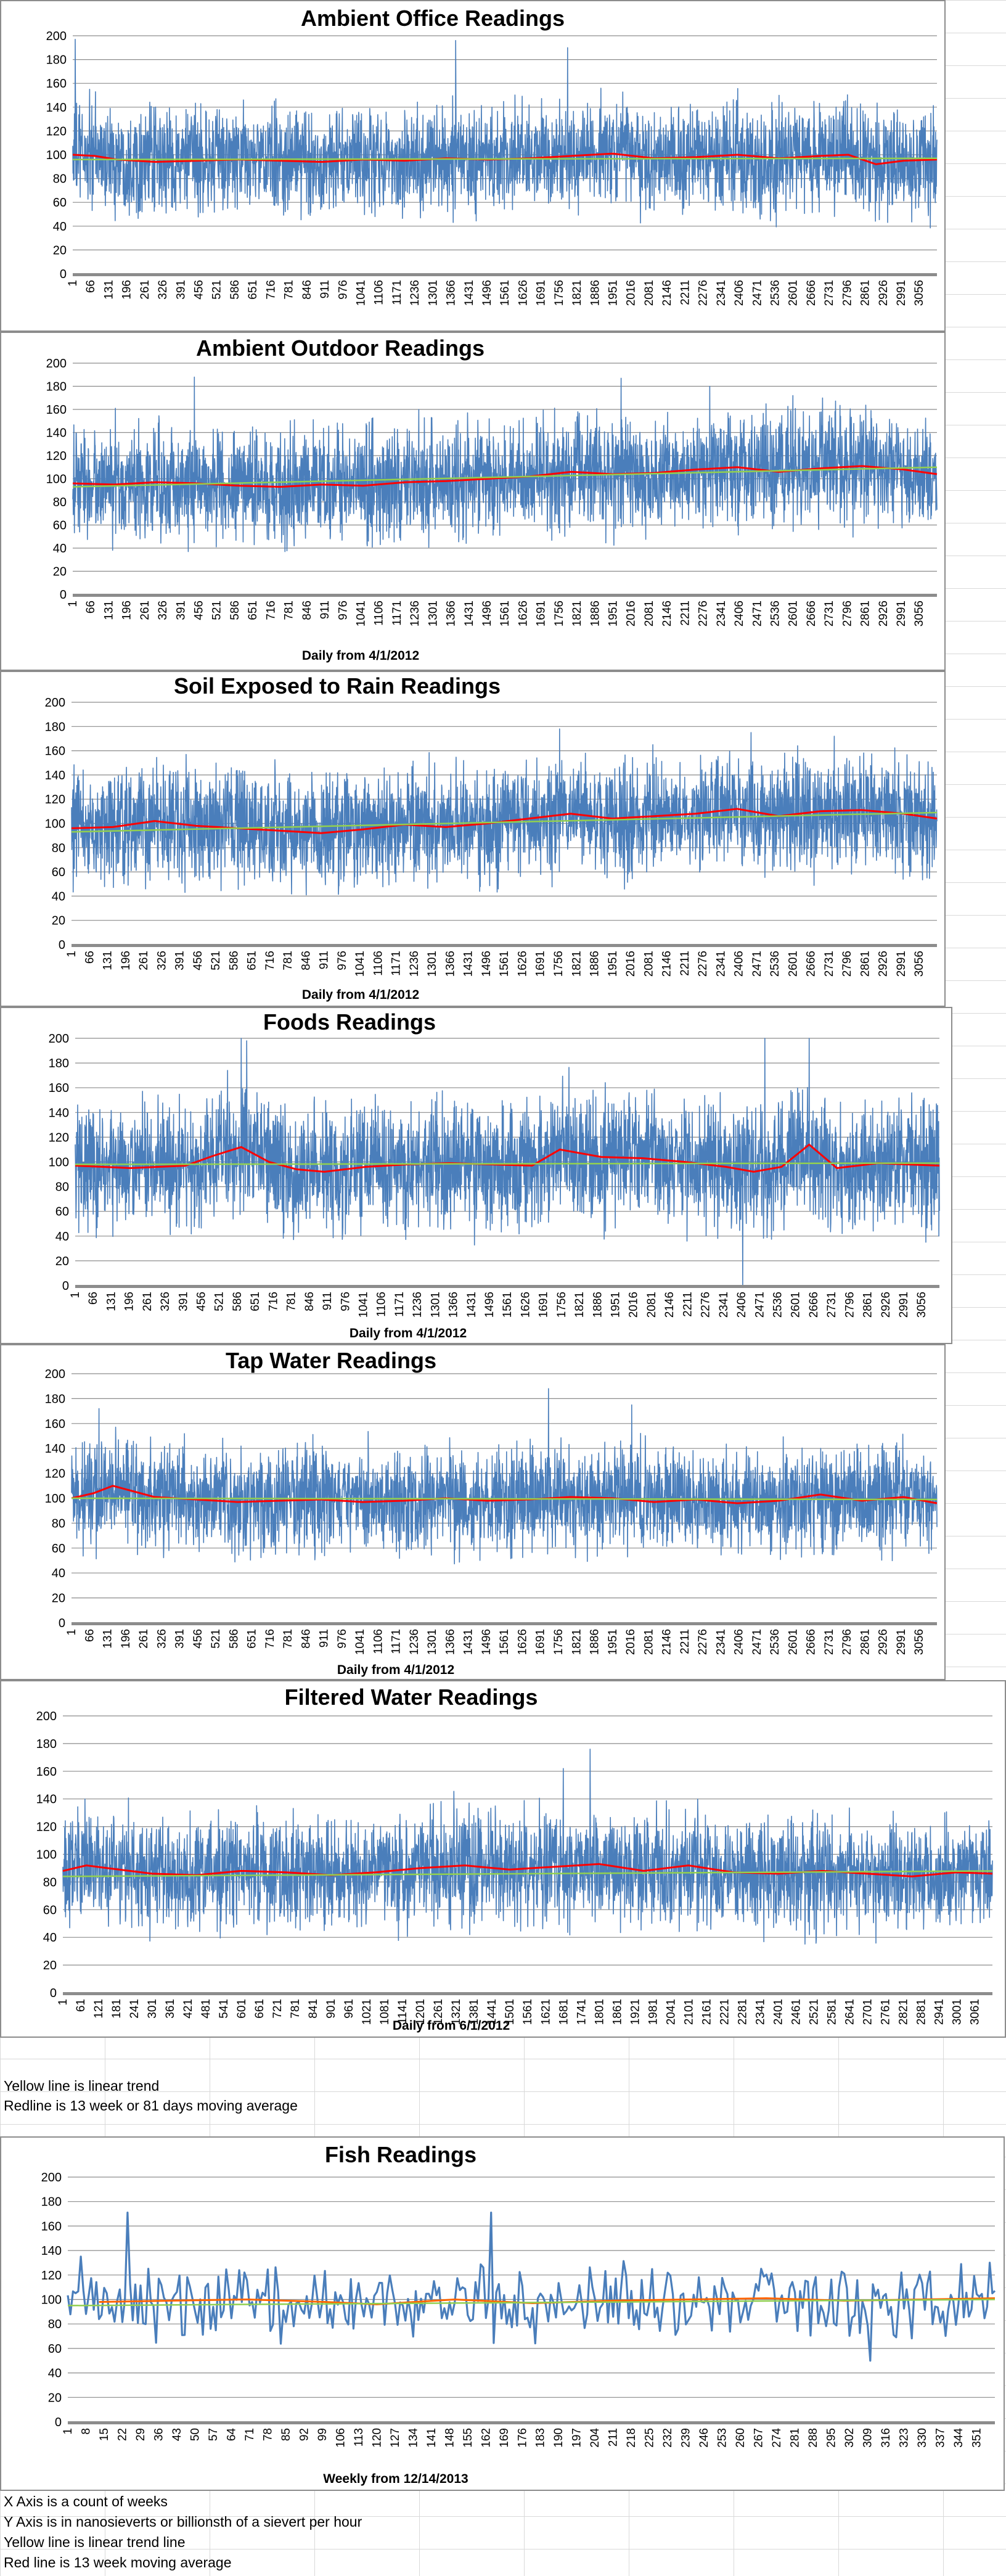  I want to click on x-tick-label: 2731, so click(830, 964).